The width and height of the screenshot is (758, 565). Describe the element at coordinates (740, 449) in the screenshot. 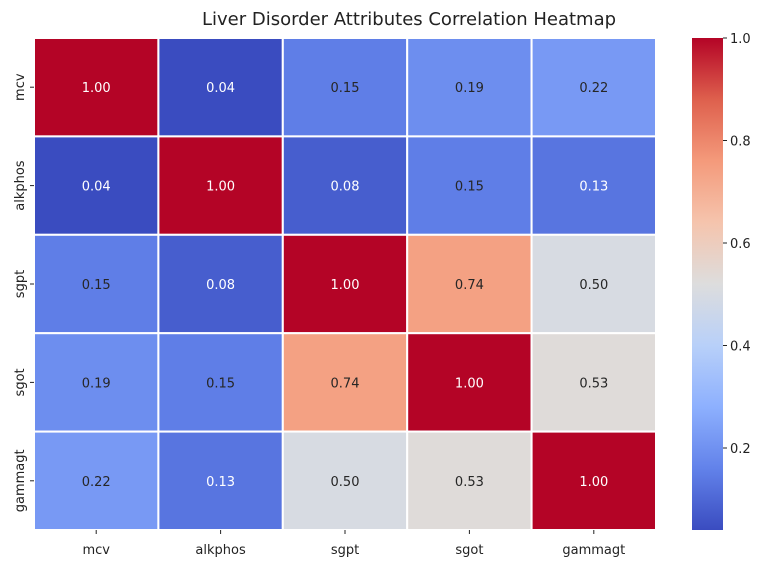

I see `colorbar-tick-label: 0.2` at that location.